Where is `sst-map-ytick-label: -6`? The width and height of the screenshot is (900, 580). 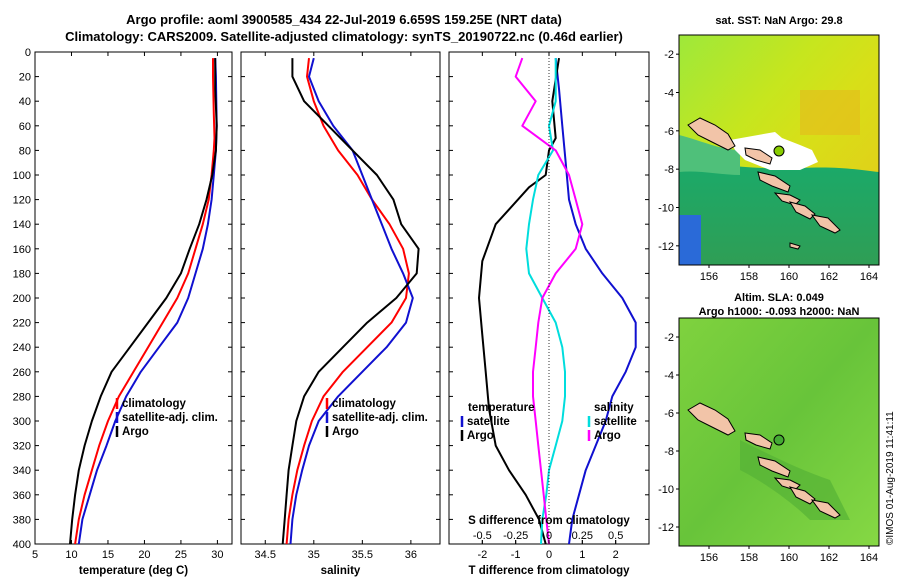
sst-map-ytick-label: -6 is located at coordinates (669, 132).